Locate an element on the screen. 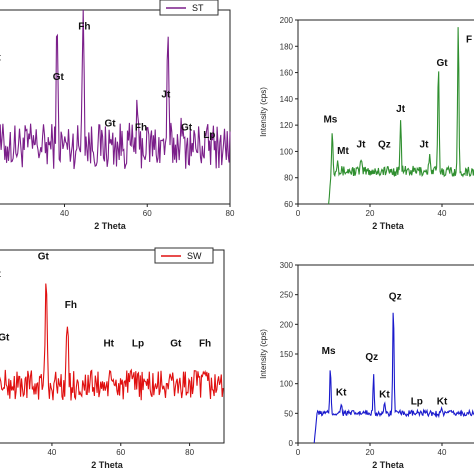 Image resolution: width=474 pixels, height=474 pixels. y-tick-label: 140 is located at coordinates (287, 99).